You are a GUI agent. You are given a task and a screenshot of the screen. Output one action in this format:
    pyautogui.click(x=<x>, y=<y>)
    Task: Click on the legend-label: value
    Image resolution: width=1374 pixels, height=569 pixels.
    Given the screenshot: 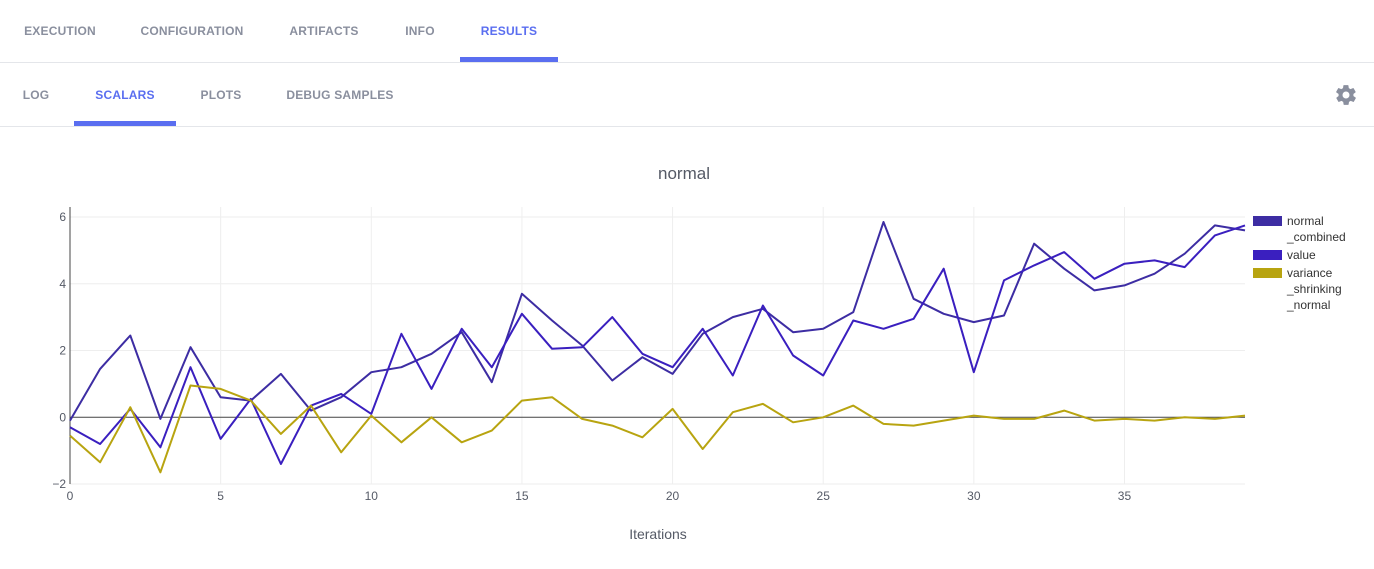 What is the action you would take?
    pyautogui.click(x=1301, y=255)
    